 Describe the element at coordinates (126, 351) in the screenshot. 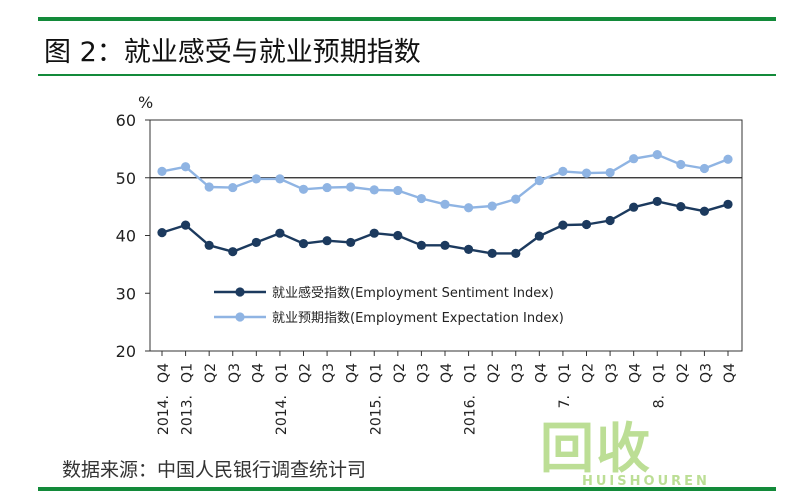

I see `y-tick-label: 20` at that location.